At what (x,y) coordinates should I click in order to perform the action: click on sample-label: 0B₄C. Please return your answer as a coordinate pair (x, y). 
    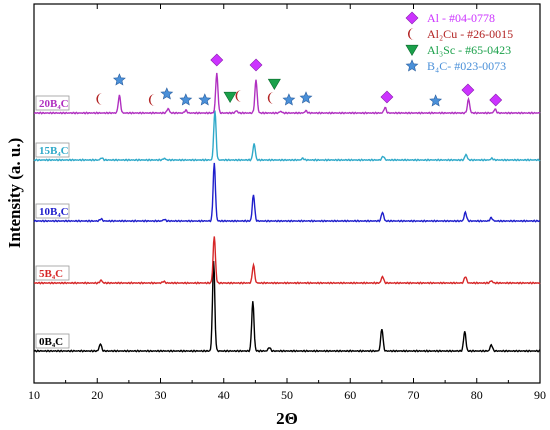
    Looking at the image, I should click on (52, 341).